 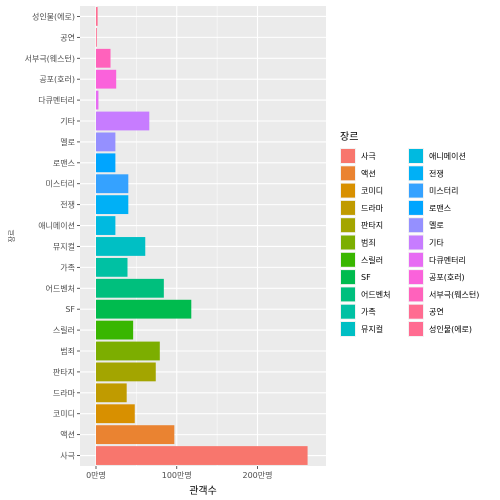 What do you see at coordinates (67, 435) in the screenshot?
I see `y-tick-label: 액션` at bounding box center [67, 435].